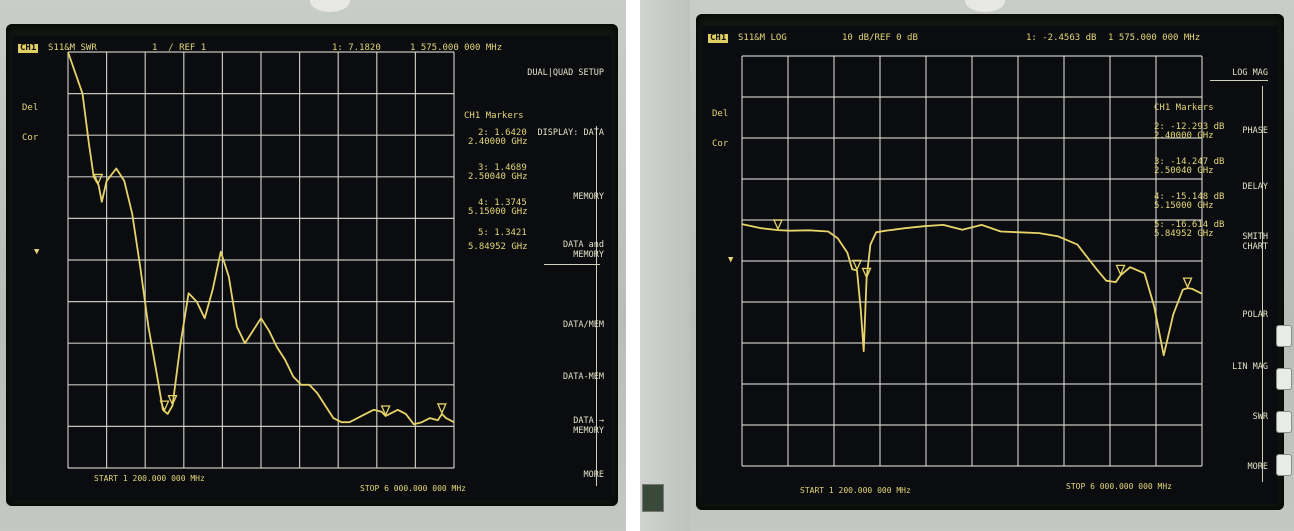  I want to click on marker-4-value: 4: -15.148 dB, so click(1189, 197).